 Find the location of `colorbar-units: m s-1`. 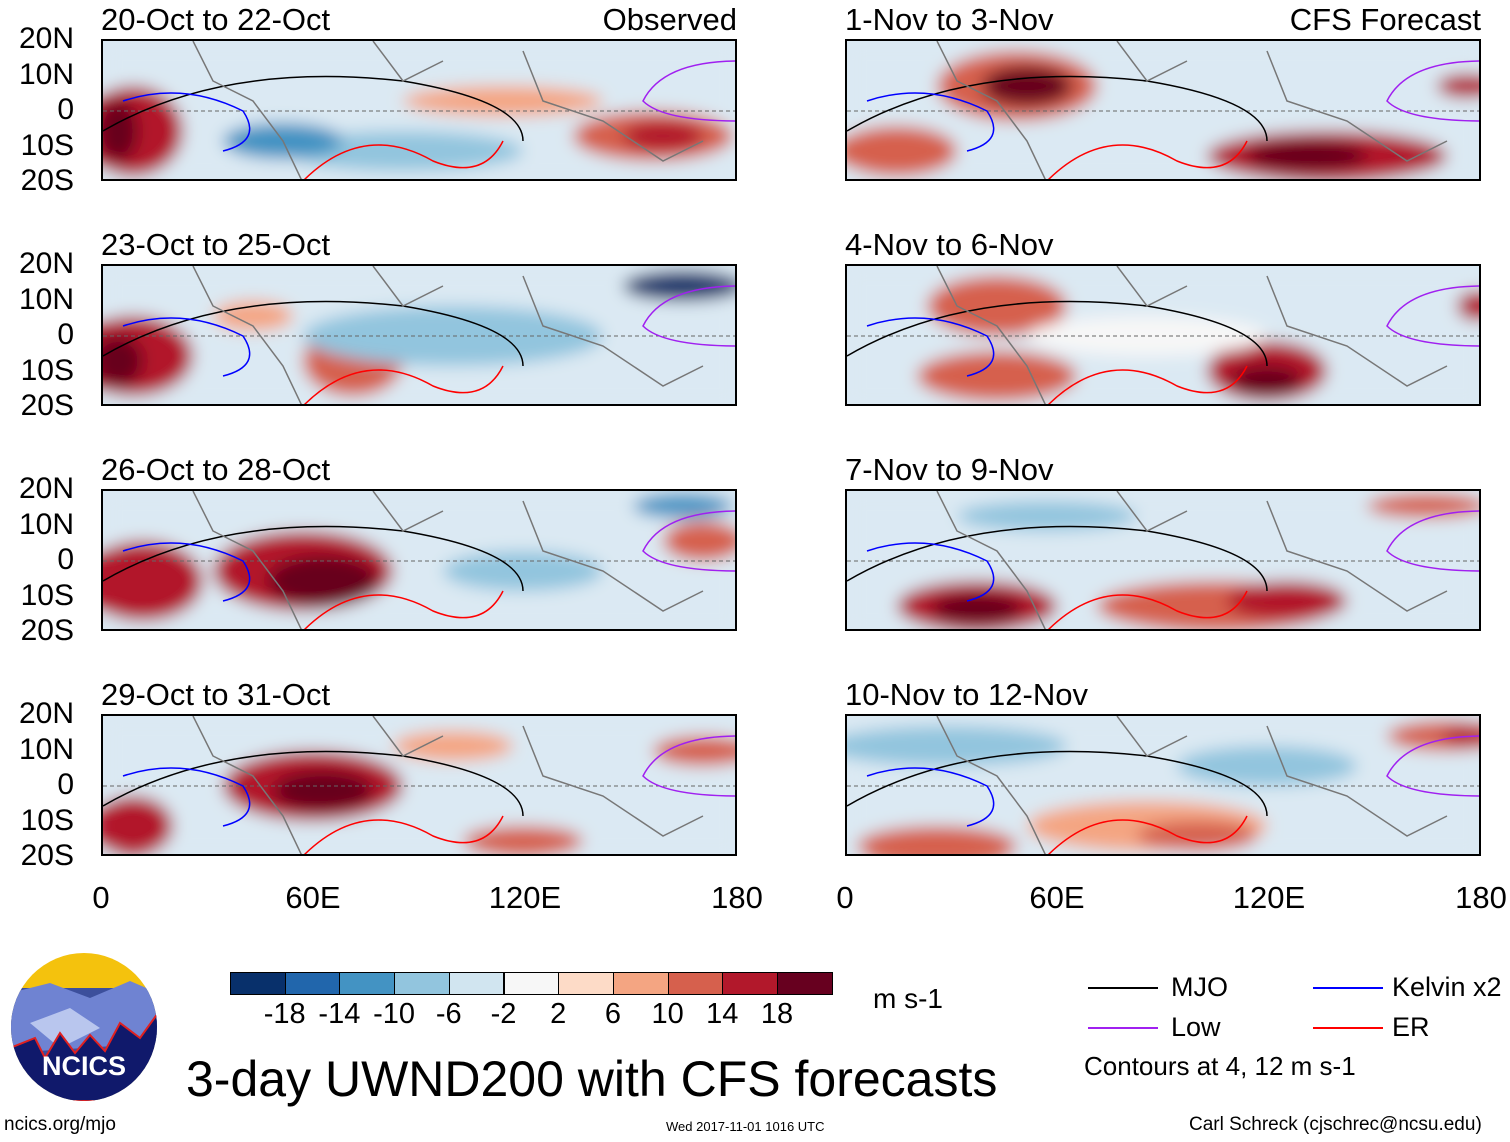

colorbar-units: m s-1 is located at coordinates (908, 998).